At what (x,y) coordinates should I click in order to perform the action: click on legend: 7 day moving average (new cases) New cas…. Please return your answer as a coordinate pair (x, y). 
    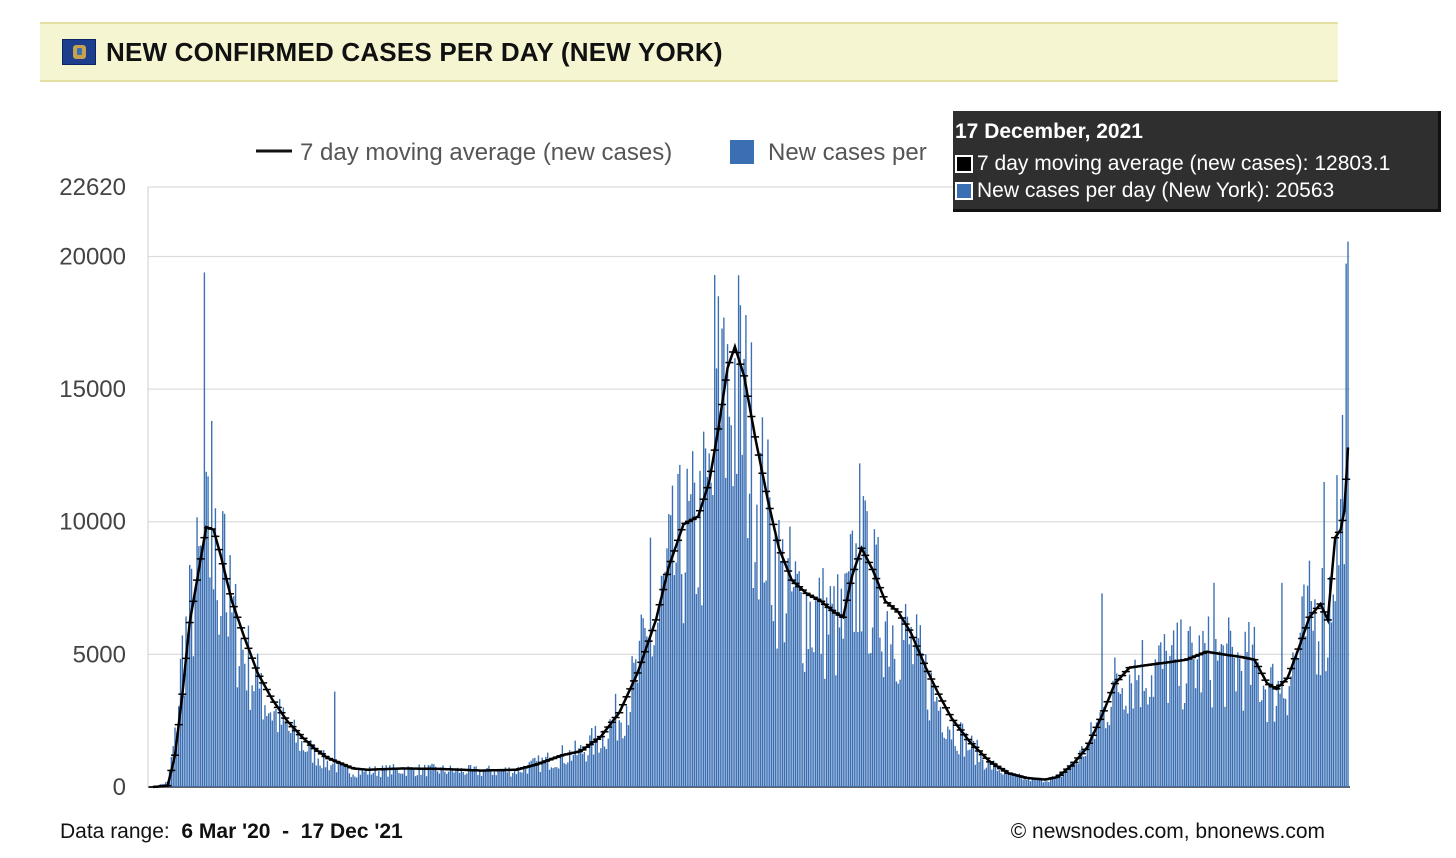
    Looking at the image, I should click on (591, 152).